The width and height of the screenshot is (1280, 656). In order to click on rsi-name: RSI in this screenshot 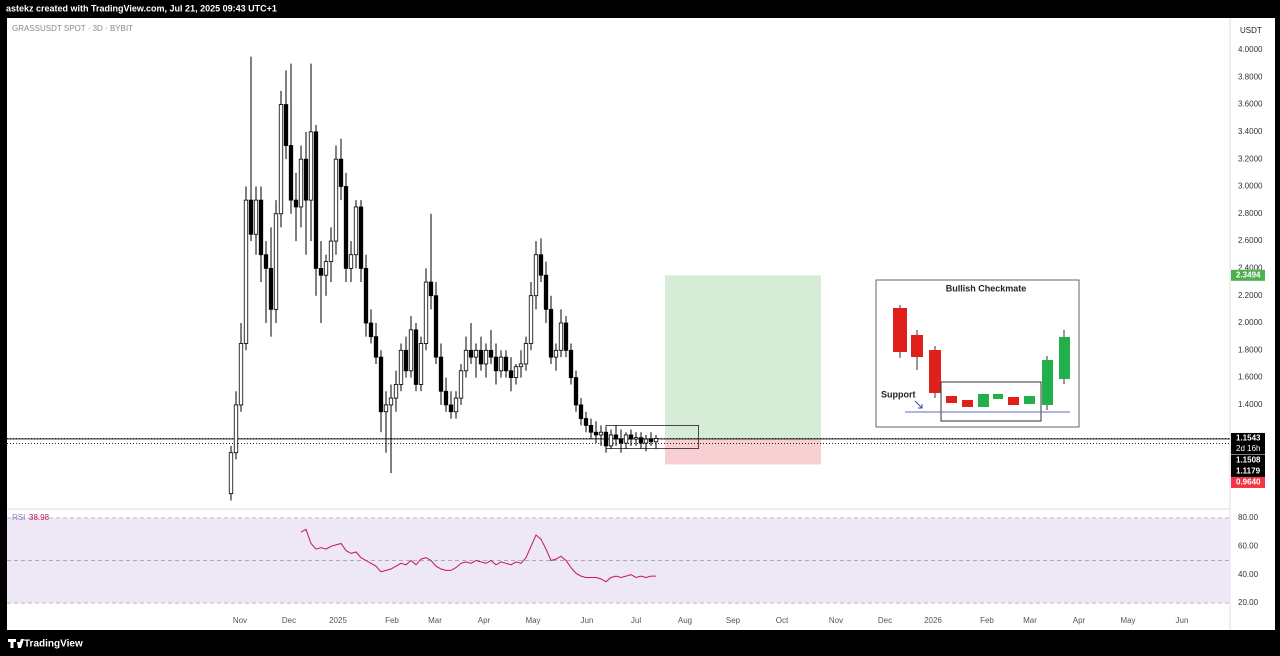, I will do `click(18, 517)`.